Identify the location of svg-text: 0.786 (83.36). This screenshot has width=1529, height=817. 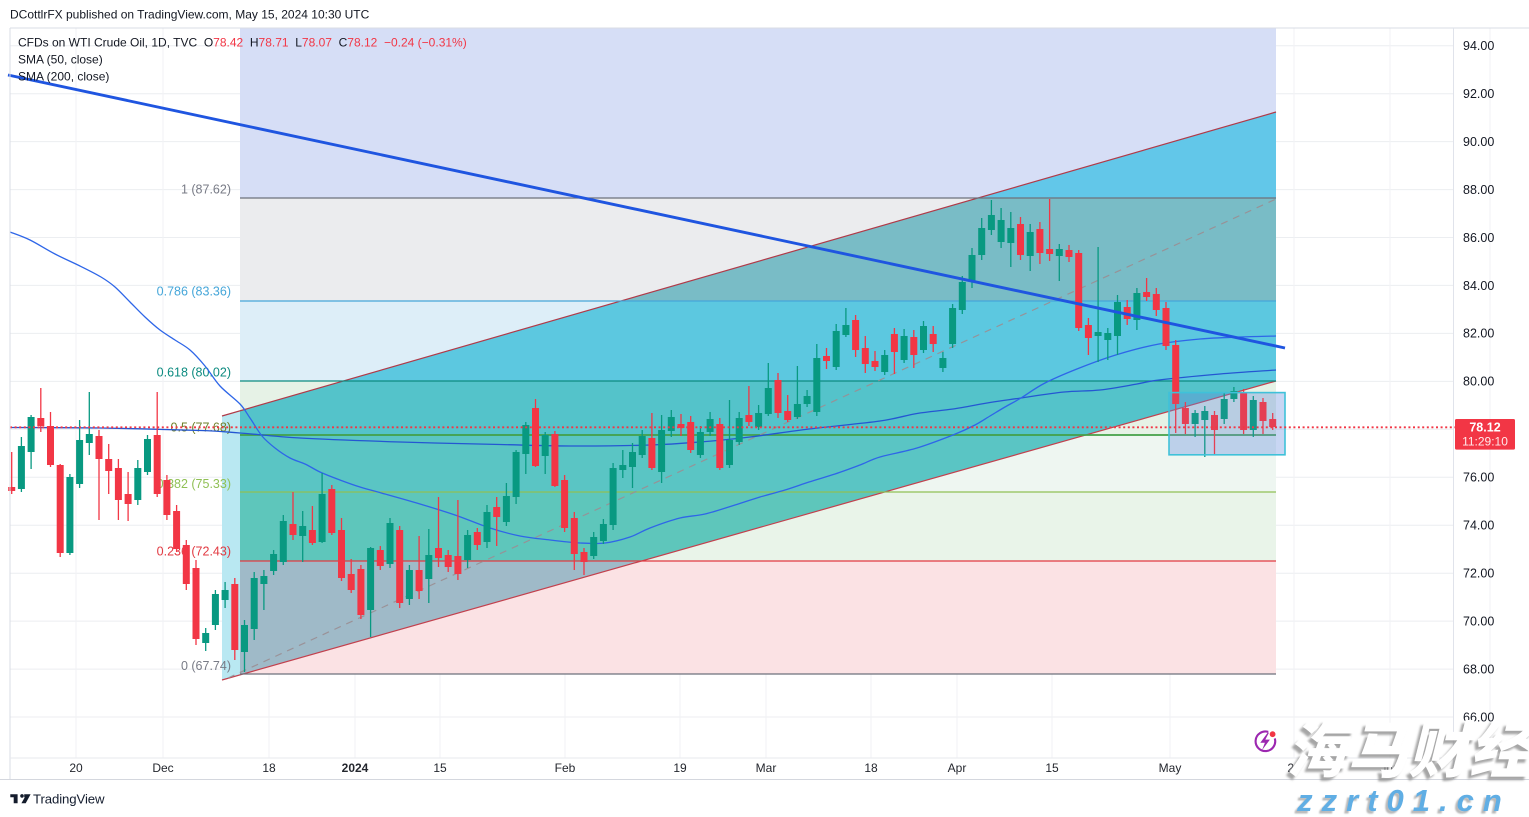
(194, 292).